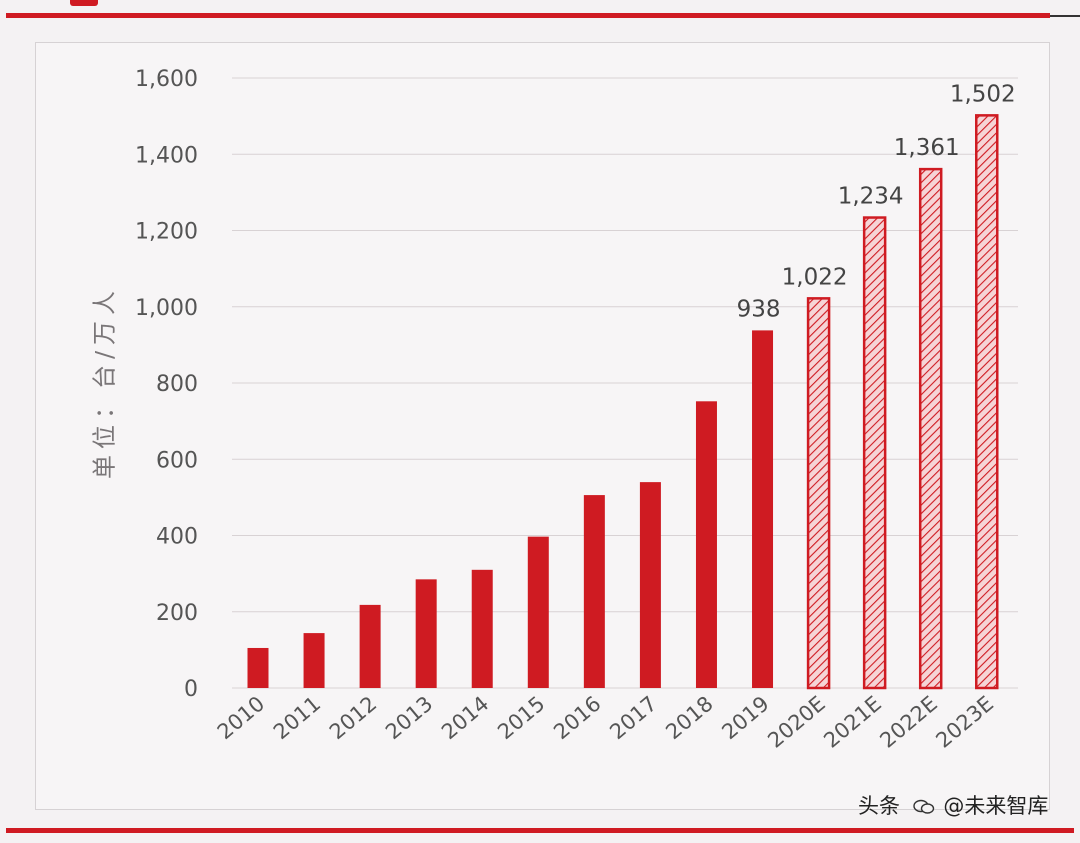 This screenshot has height=843, width=1080. What do you see at coordinates (908, 721) in the screenshot?
I see `x-tick-label: 2022E` at bounding box center [908, 721].